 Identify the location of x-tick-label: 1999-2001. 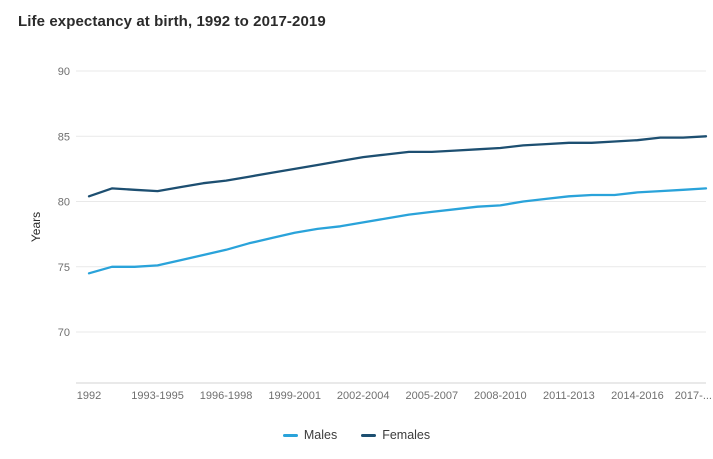
(294, 396).